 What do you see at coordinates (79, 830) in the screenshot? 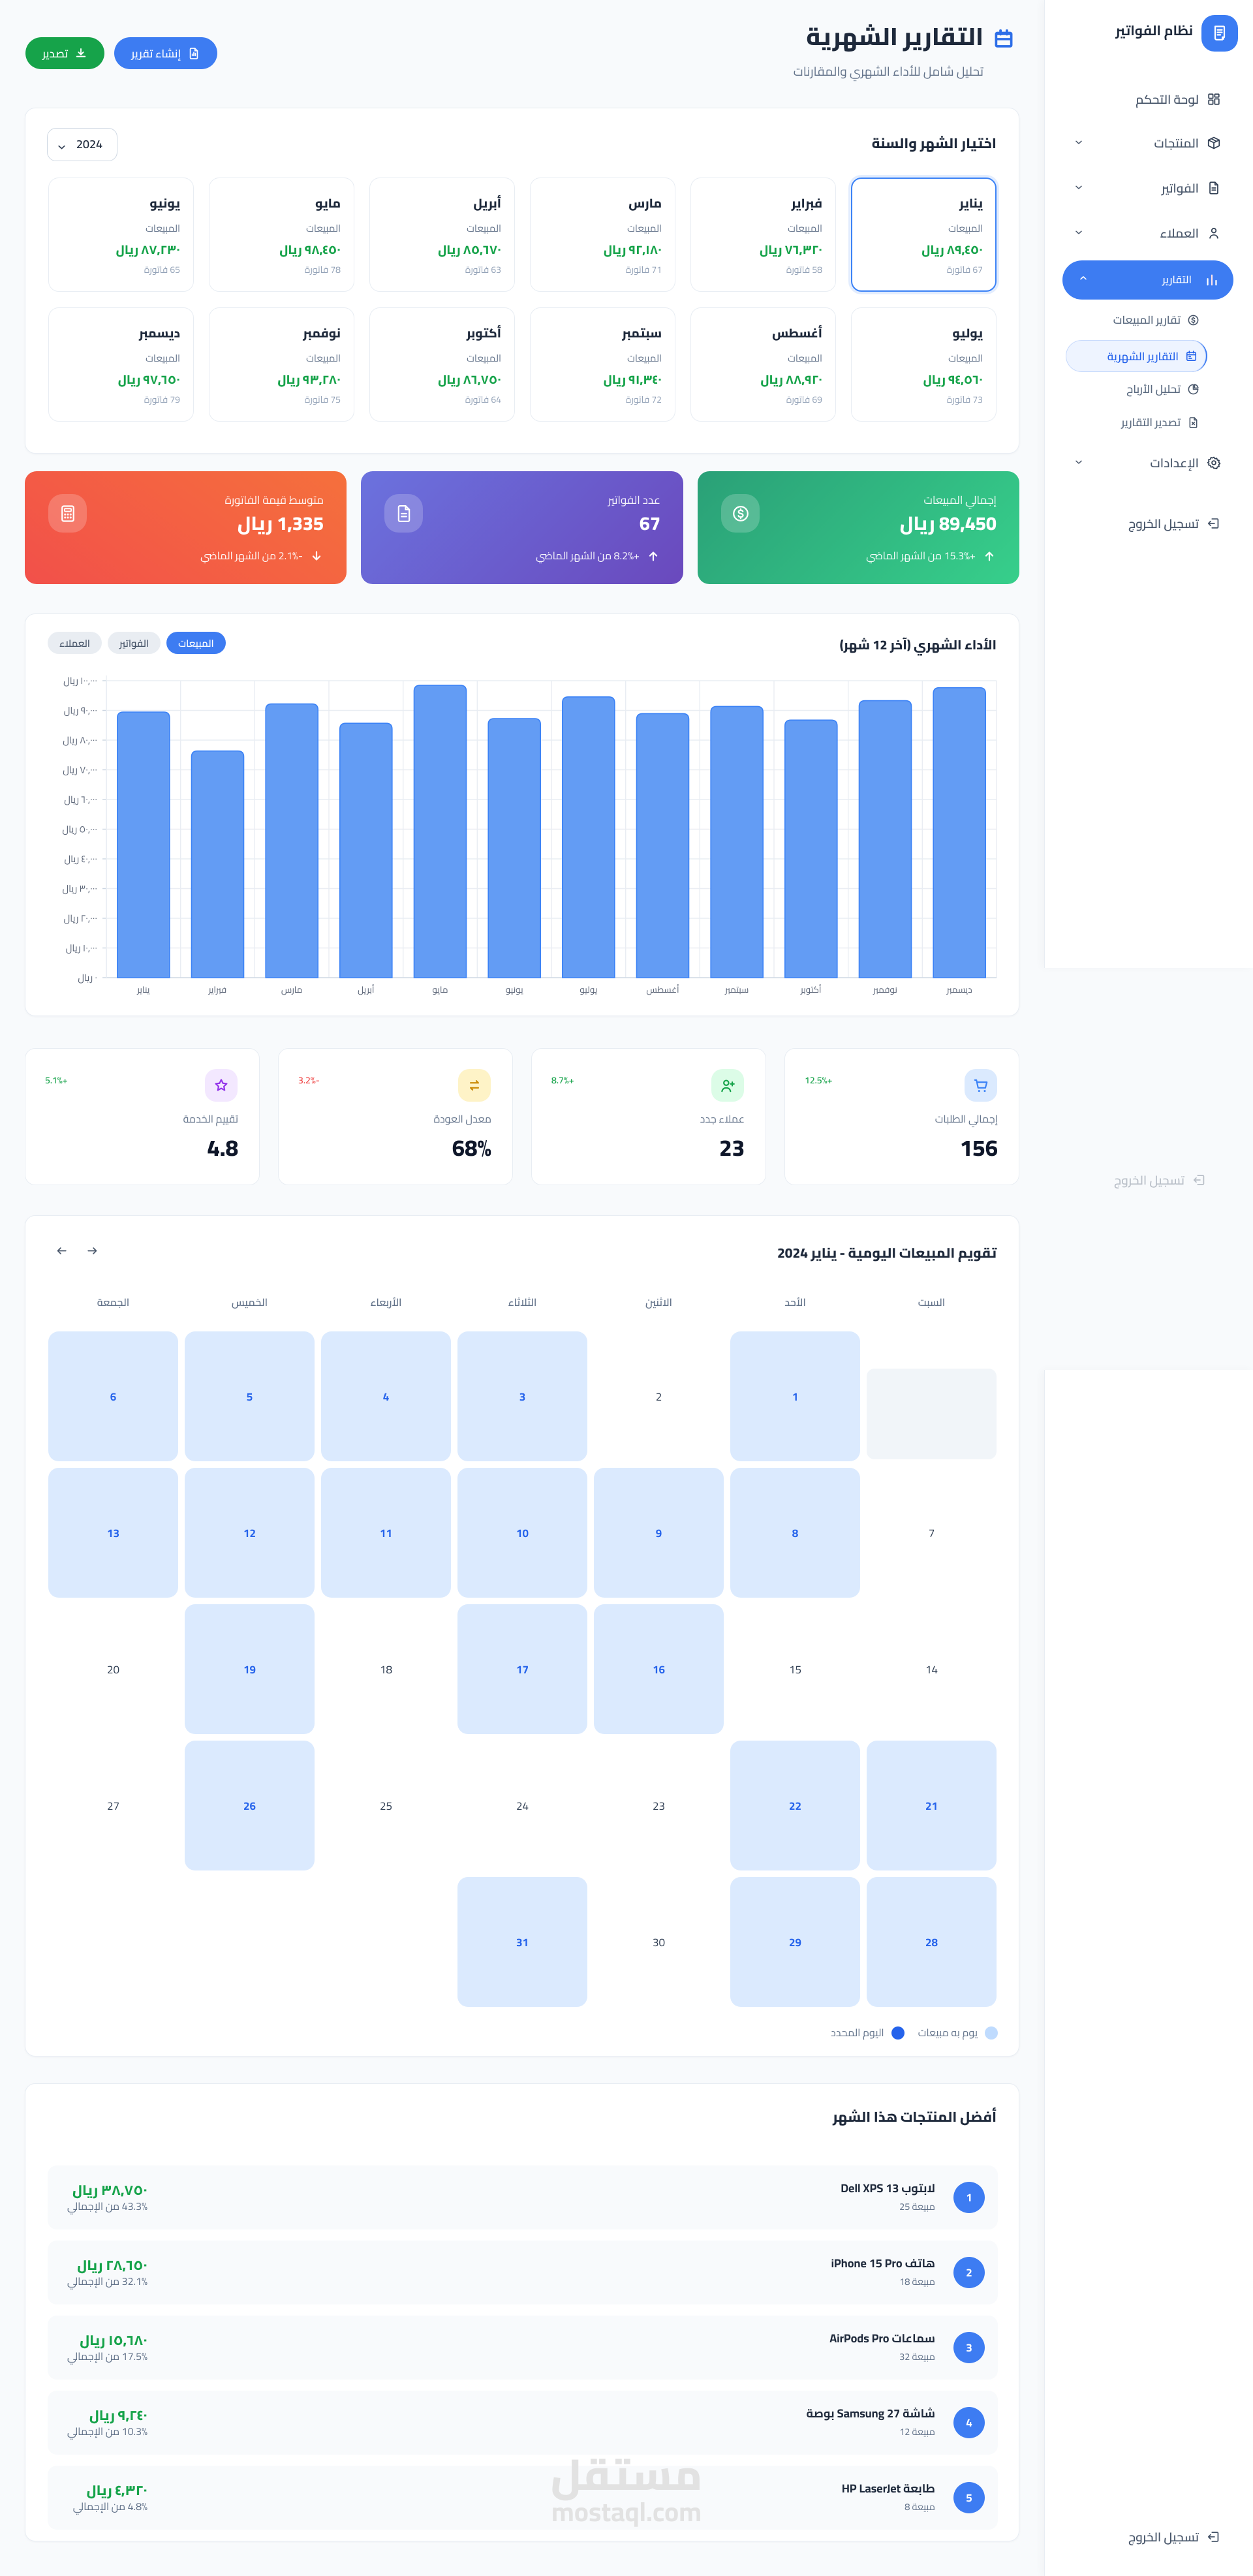
I see `svg-text: ٥٠,٠٠٠ ريال` at bounding box center [79, 830].